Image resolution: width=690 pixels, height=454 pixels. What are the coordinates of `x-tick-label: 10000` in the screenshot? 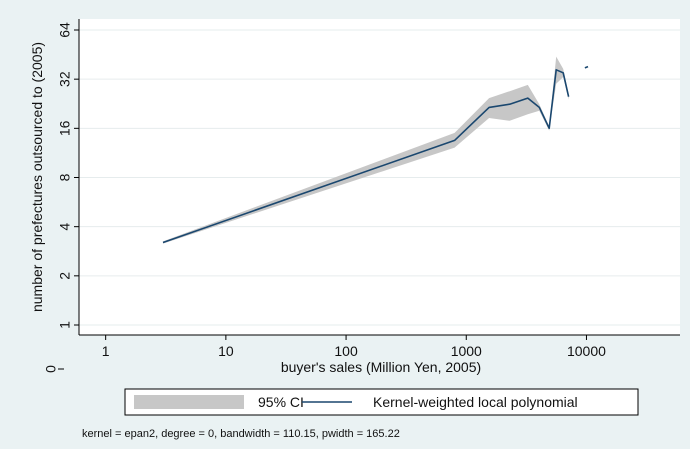 It's located at (586, 351).